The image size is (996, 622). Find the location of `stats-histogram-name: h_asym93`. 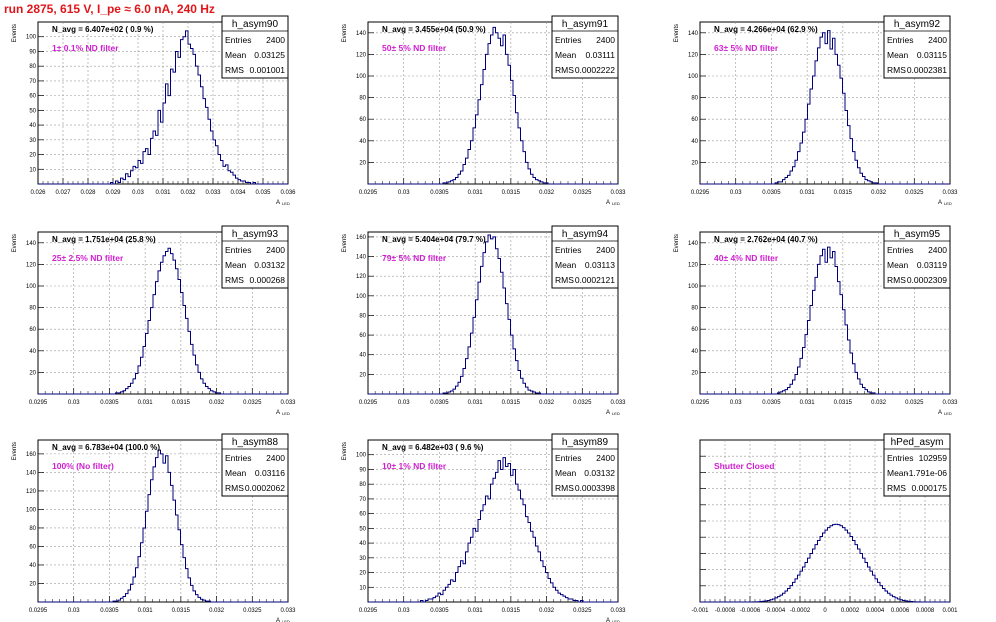

stats-histogram-name: h_asym93 is located at coordinates (255, 234).